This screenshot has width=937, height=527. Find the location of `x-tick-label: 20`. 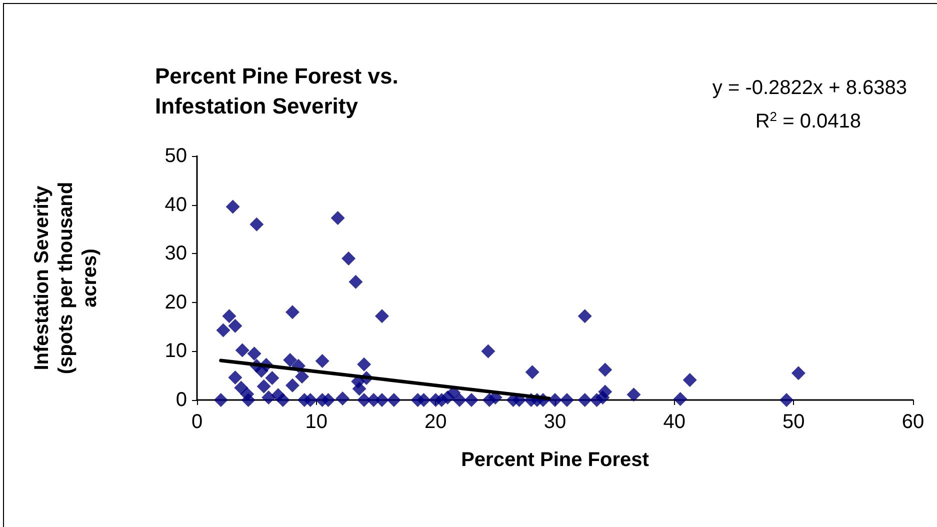

x-tick-label: 20 is located at coordinates (435, 422).